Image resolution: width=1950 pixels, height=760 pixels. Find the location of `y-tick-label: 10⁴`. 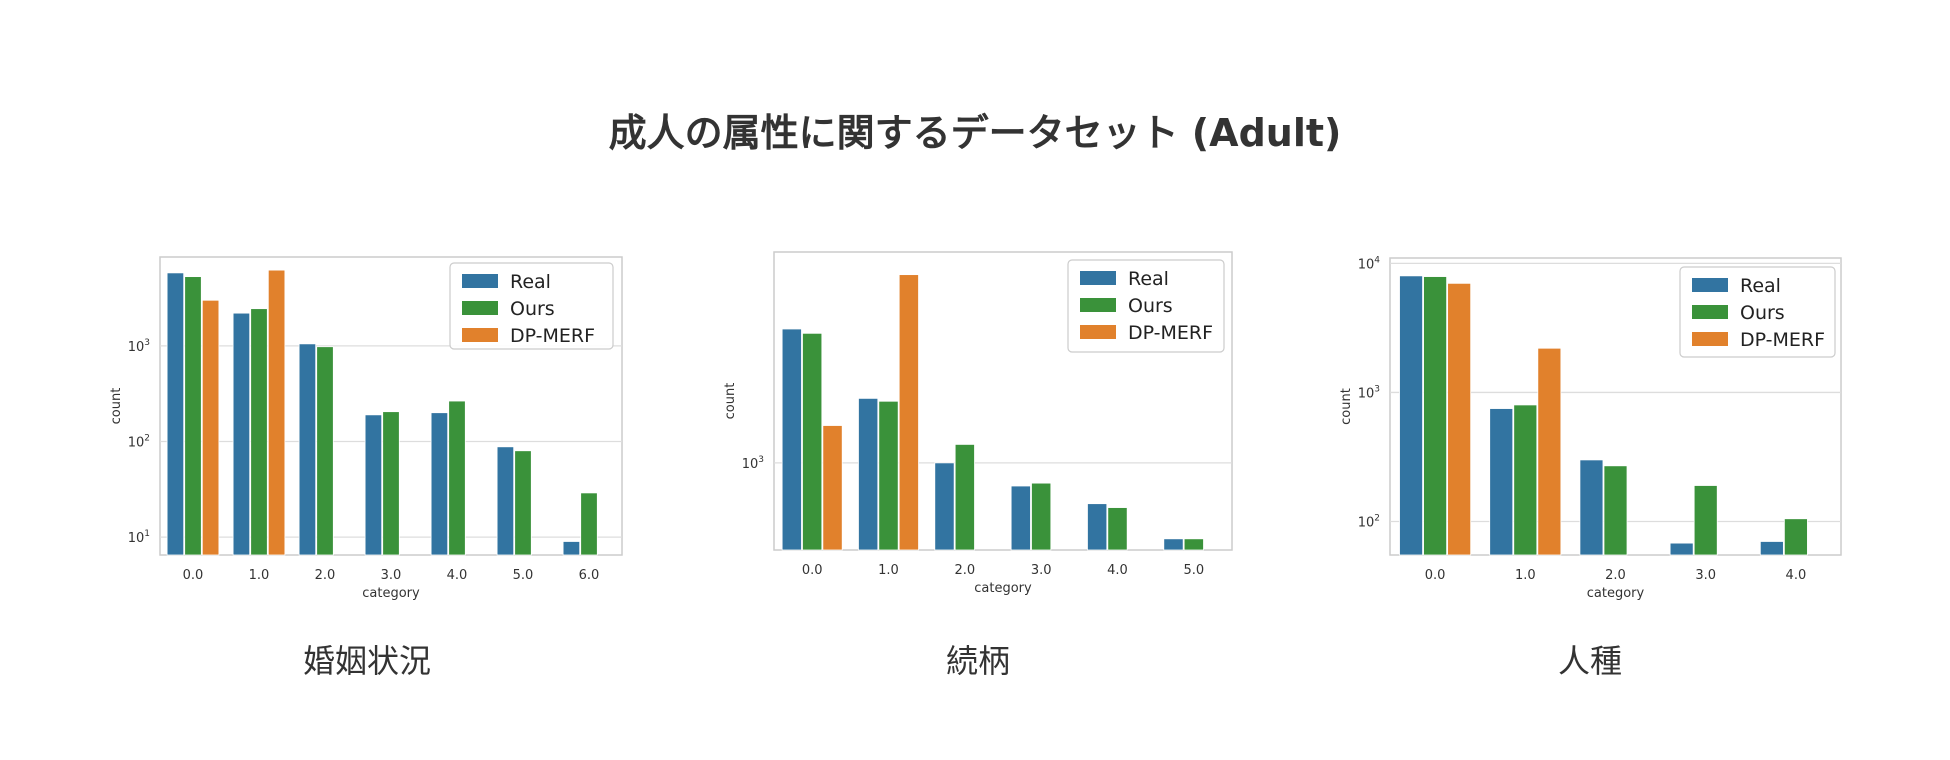

y-tick-label: 10⁴ is located at coordinates (1369, 263).